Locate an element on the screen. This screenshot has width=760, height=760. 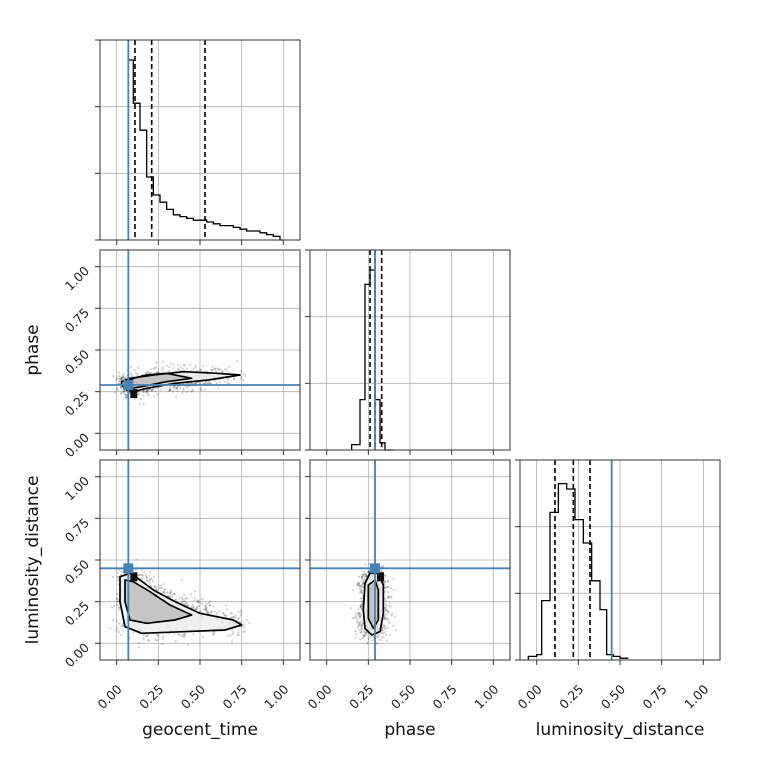
joint-geocent_time-luminosity_distance-truth-marker is located at coordinates (128, 568).